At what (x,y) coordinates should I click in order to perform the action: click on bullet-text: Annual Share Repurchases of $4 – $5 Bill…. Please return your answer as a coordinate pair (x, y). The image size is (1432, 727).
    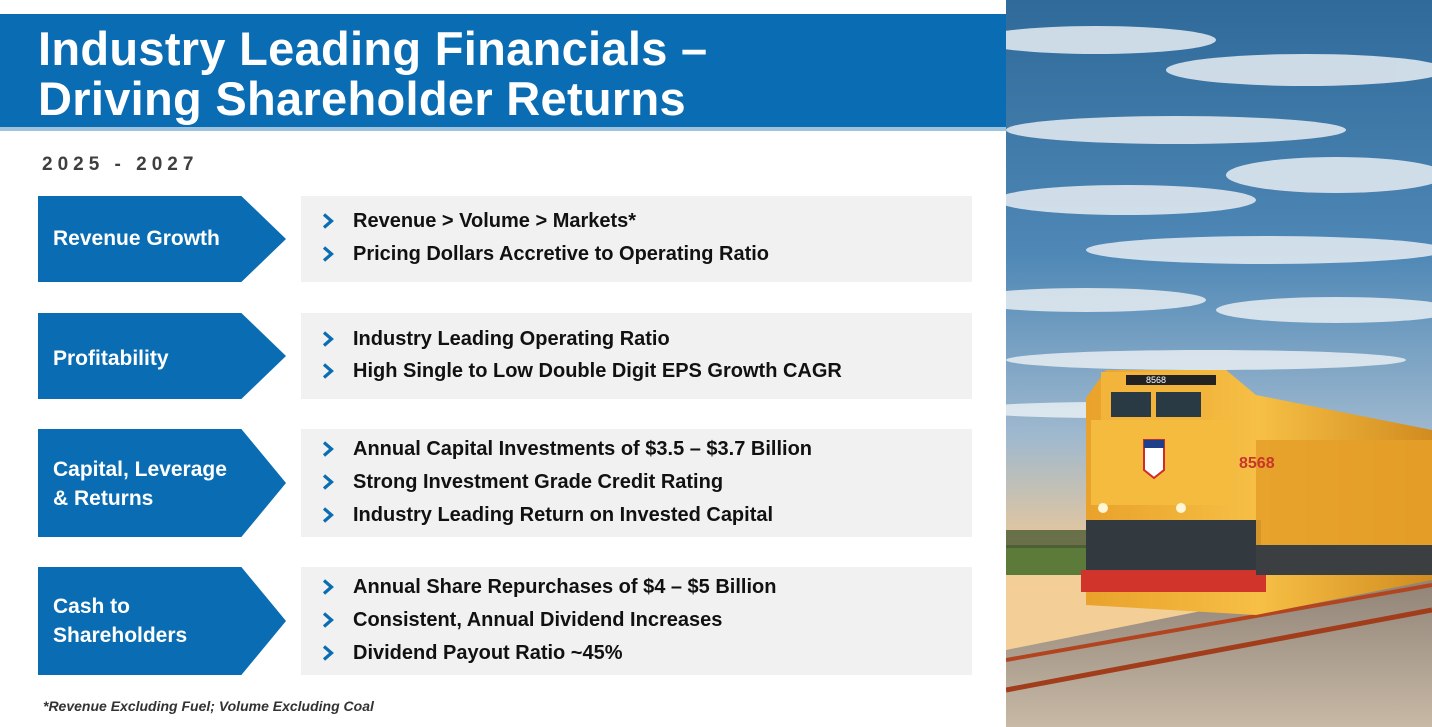
    Looking at the image, I should click on (565, 586).